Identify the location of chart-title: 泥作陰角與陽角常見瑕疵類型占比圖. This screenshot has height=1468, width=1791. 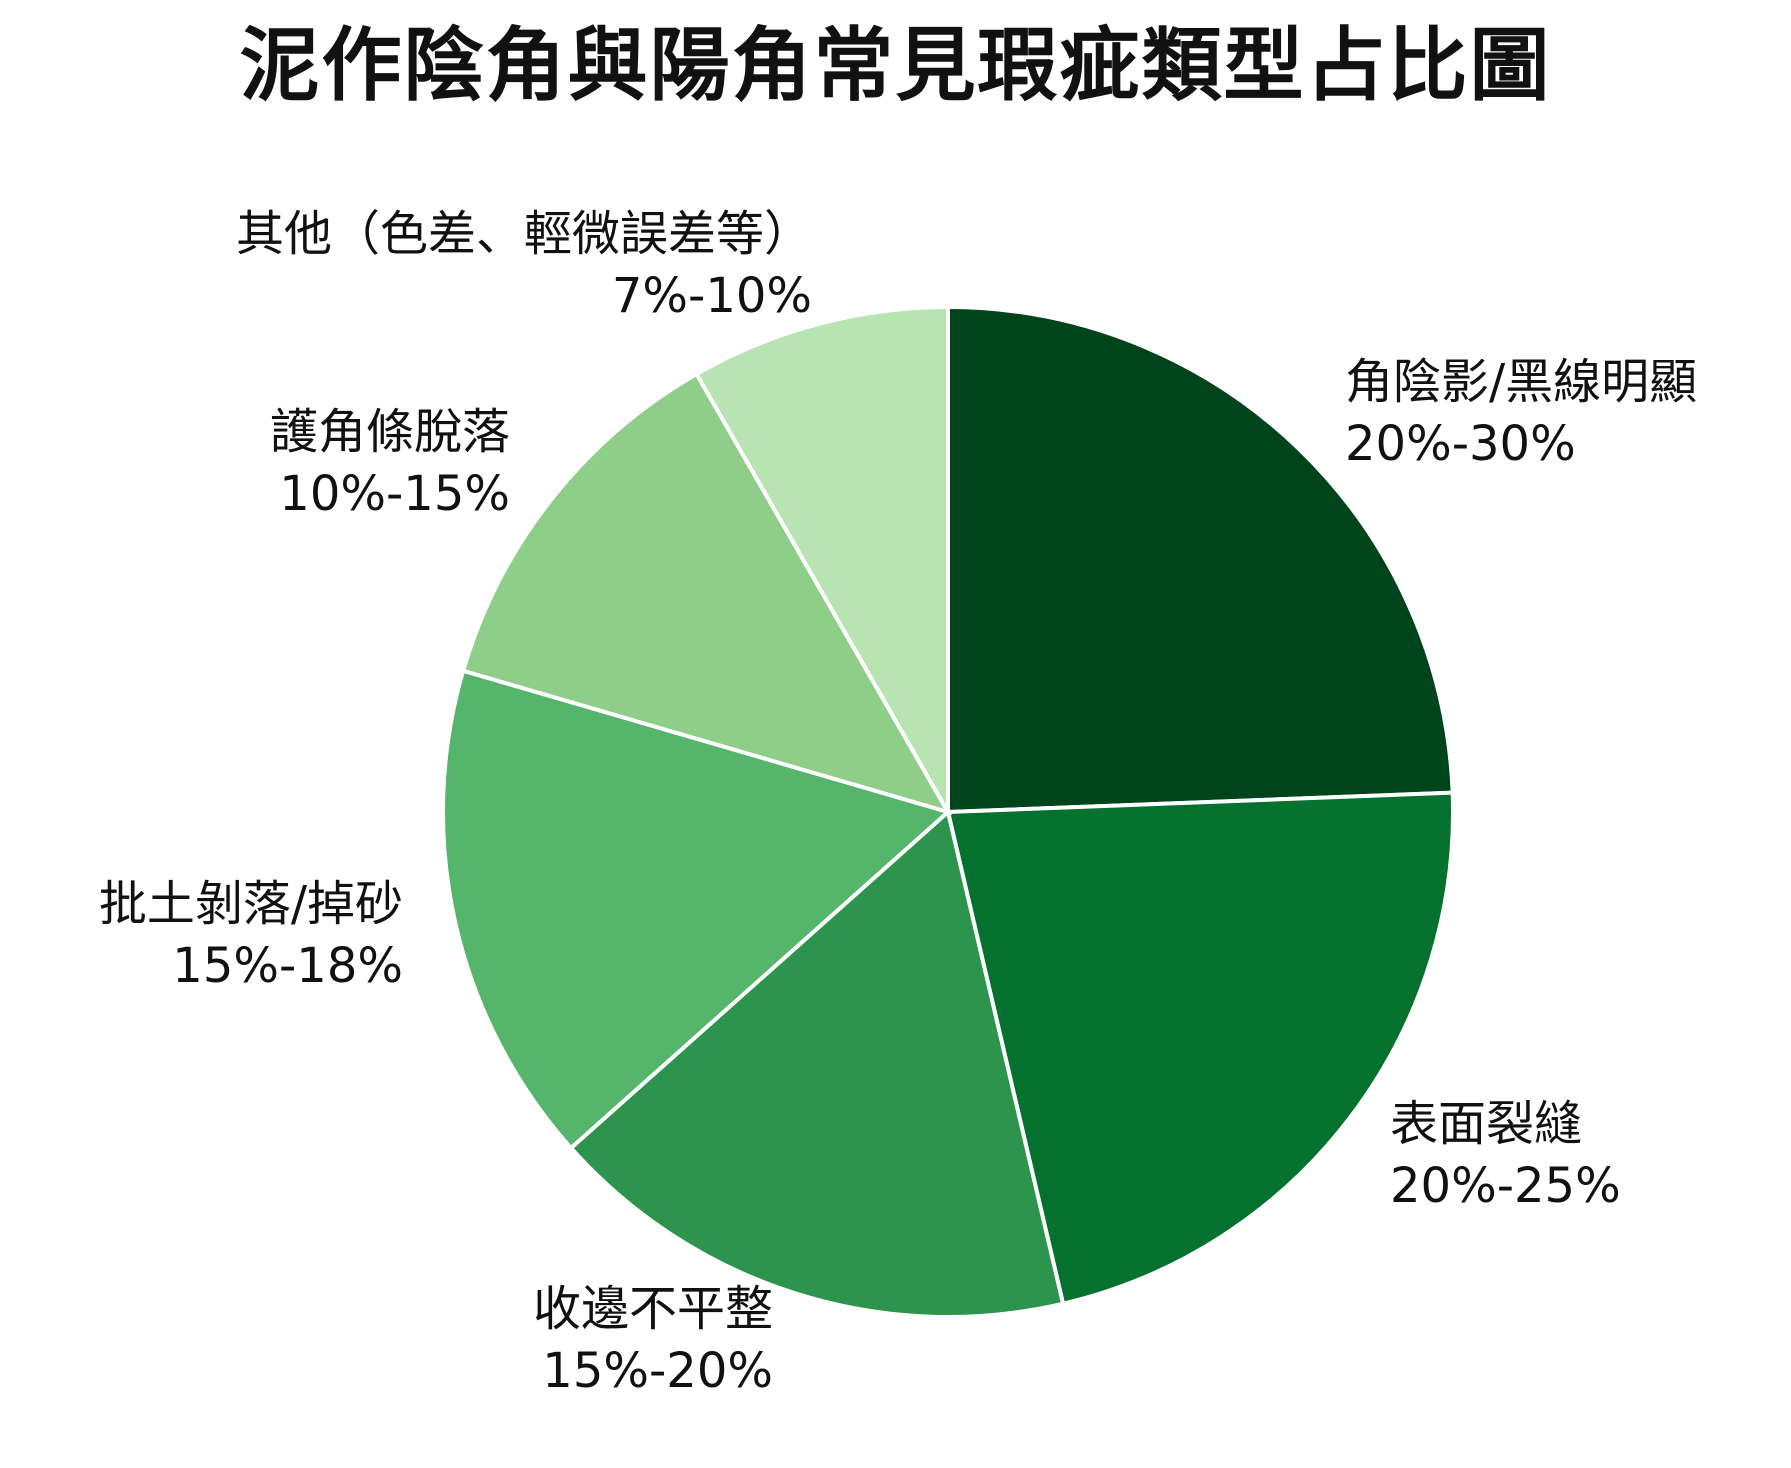
(895, 65).